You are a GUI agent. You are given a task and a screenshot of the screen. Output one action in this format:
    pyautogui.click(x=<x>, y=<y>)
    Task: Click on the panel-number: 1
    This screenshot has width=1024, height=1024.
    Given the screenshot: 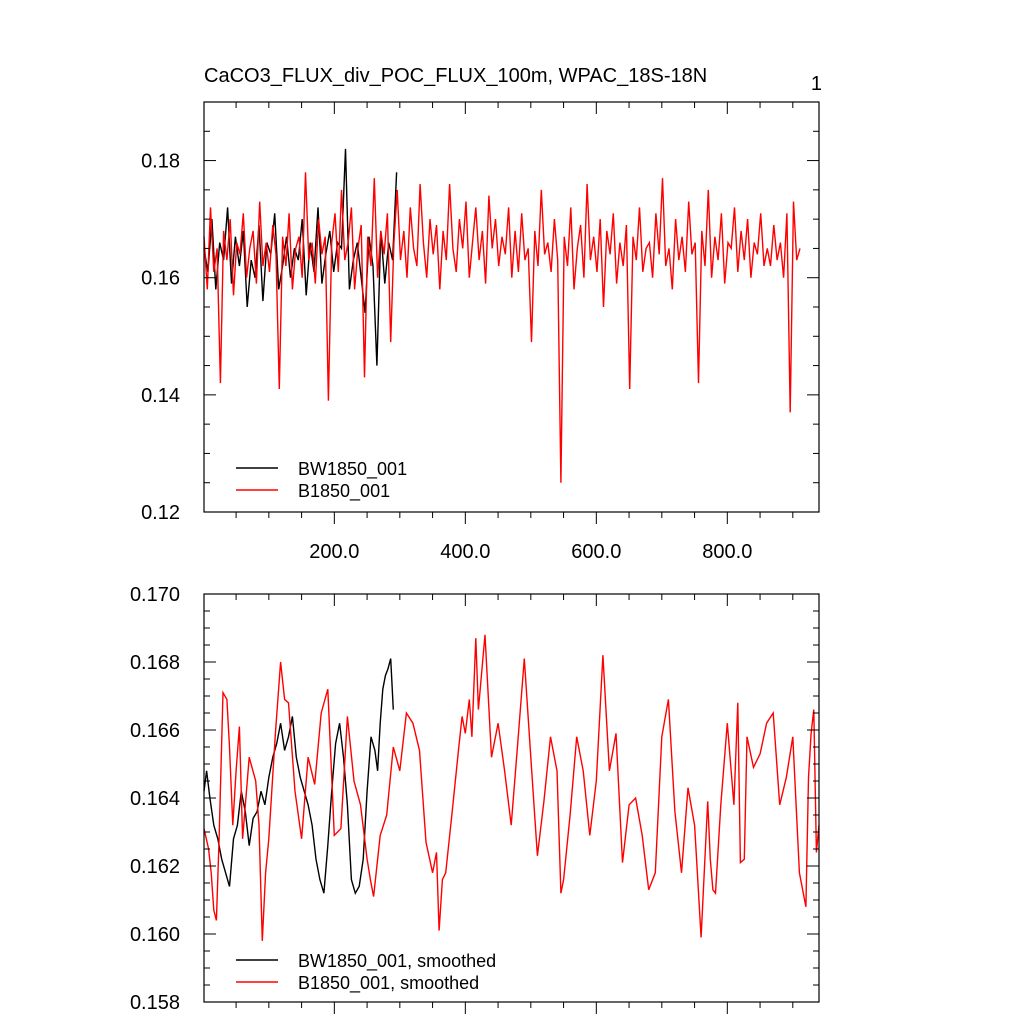 What is the action you would take?
    pyautogui.click(x=816, y=84)
    